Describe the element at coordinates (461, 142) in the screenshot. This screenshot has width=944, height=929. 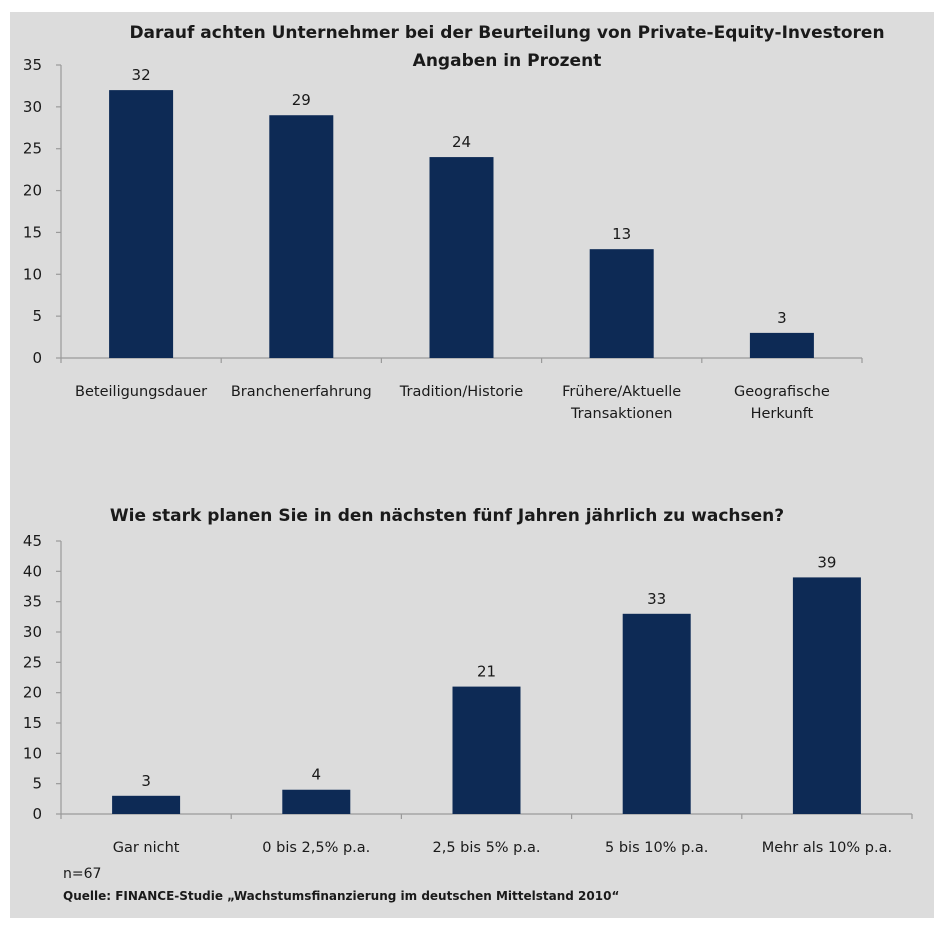
I see `chart1-data-label: 24` at that location.